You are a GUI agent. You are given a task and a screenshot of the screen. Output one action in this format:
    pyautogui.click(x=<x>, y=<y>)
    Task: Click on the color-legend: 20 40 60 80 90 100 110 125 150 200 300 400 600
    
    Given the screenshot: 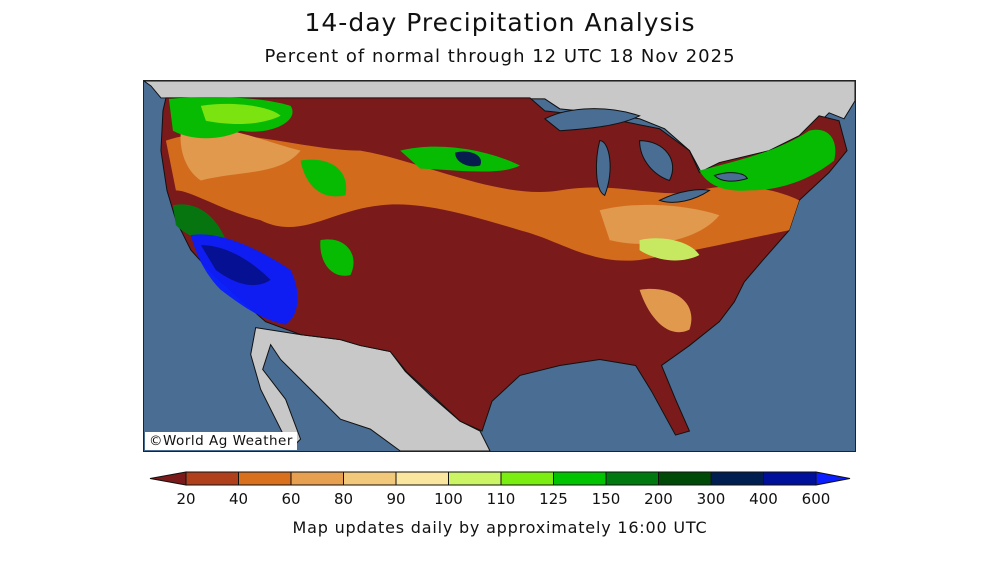 What is the action you would take?
    pyautogui.click(x=500, y=489)
    